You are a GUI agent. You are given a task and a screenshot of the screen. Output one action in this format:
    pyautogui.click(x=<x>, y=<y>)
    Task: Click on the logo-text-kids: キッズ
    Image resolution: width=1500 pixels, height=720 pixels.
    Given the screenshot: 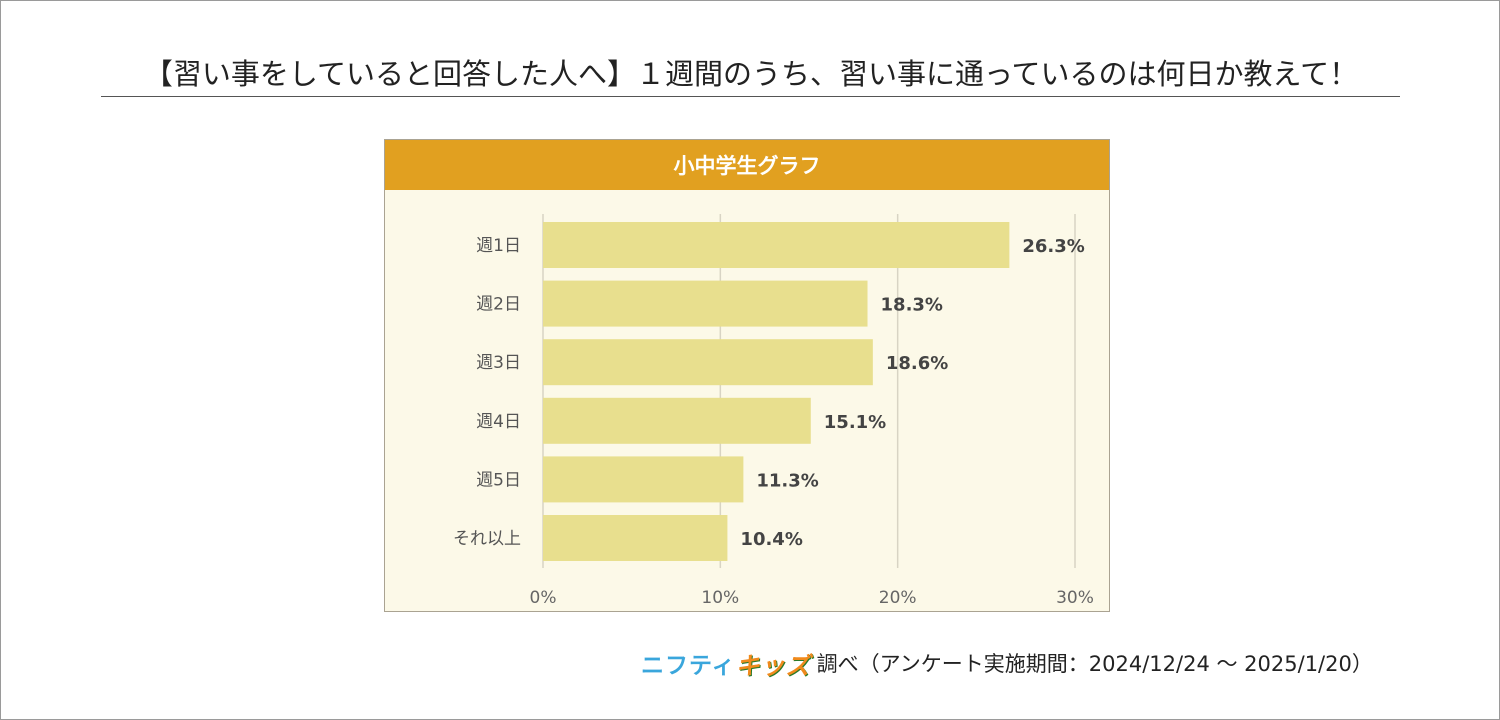 What is the action you would take?
    pyautogui.click(x=773, y=665)
    